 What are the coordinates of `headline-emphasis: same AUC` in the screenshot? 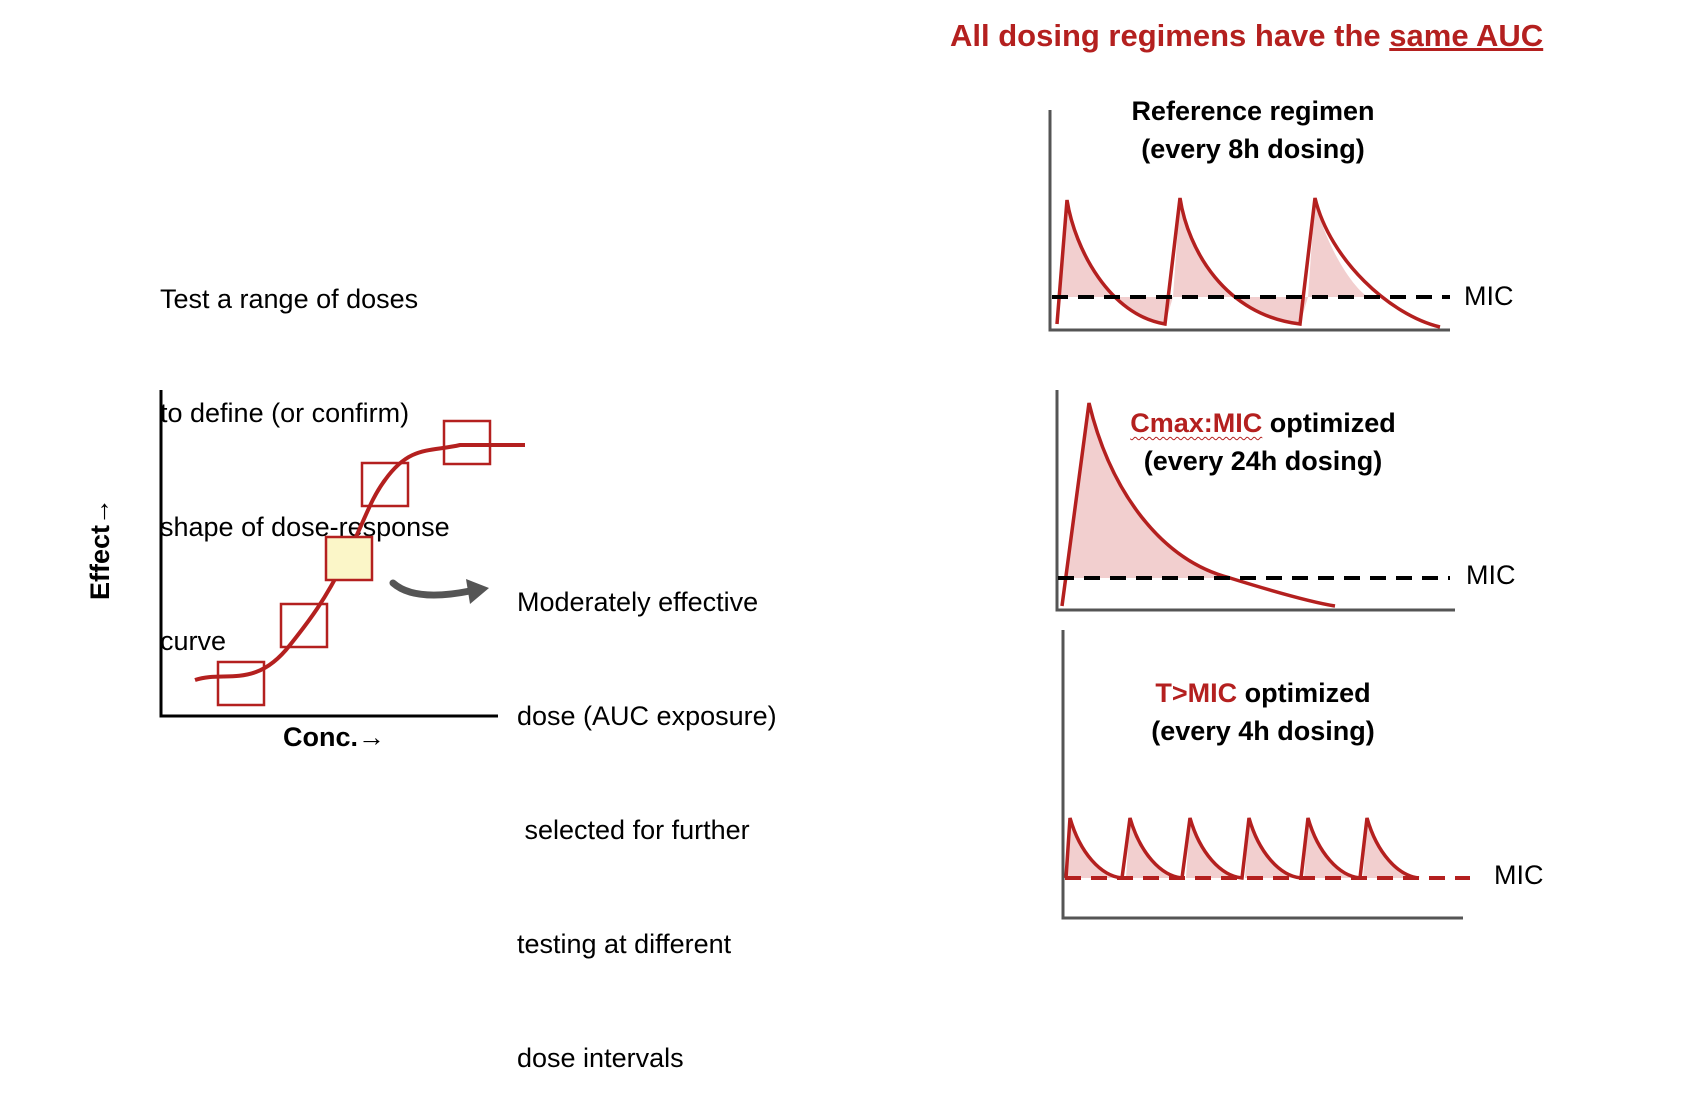 It's located at (1466, 35).